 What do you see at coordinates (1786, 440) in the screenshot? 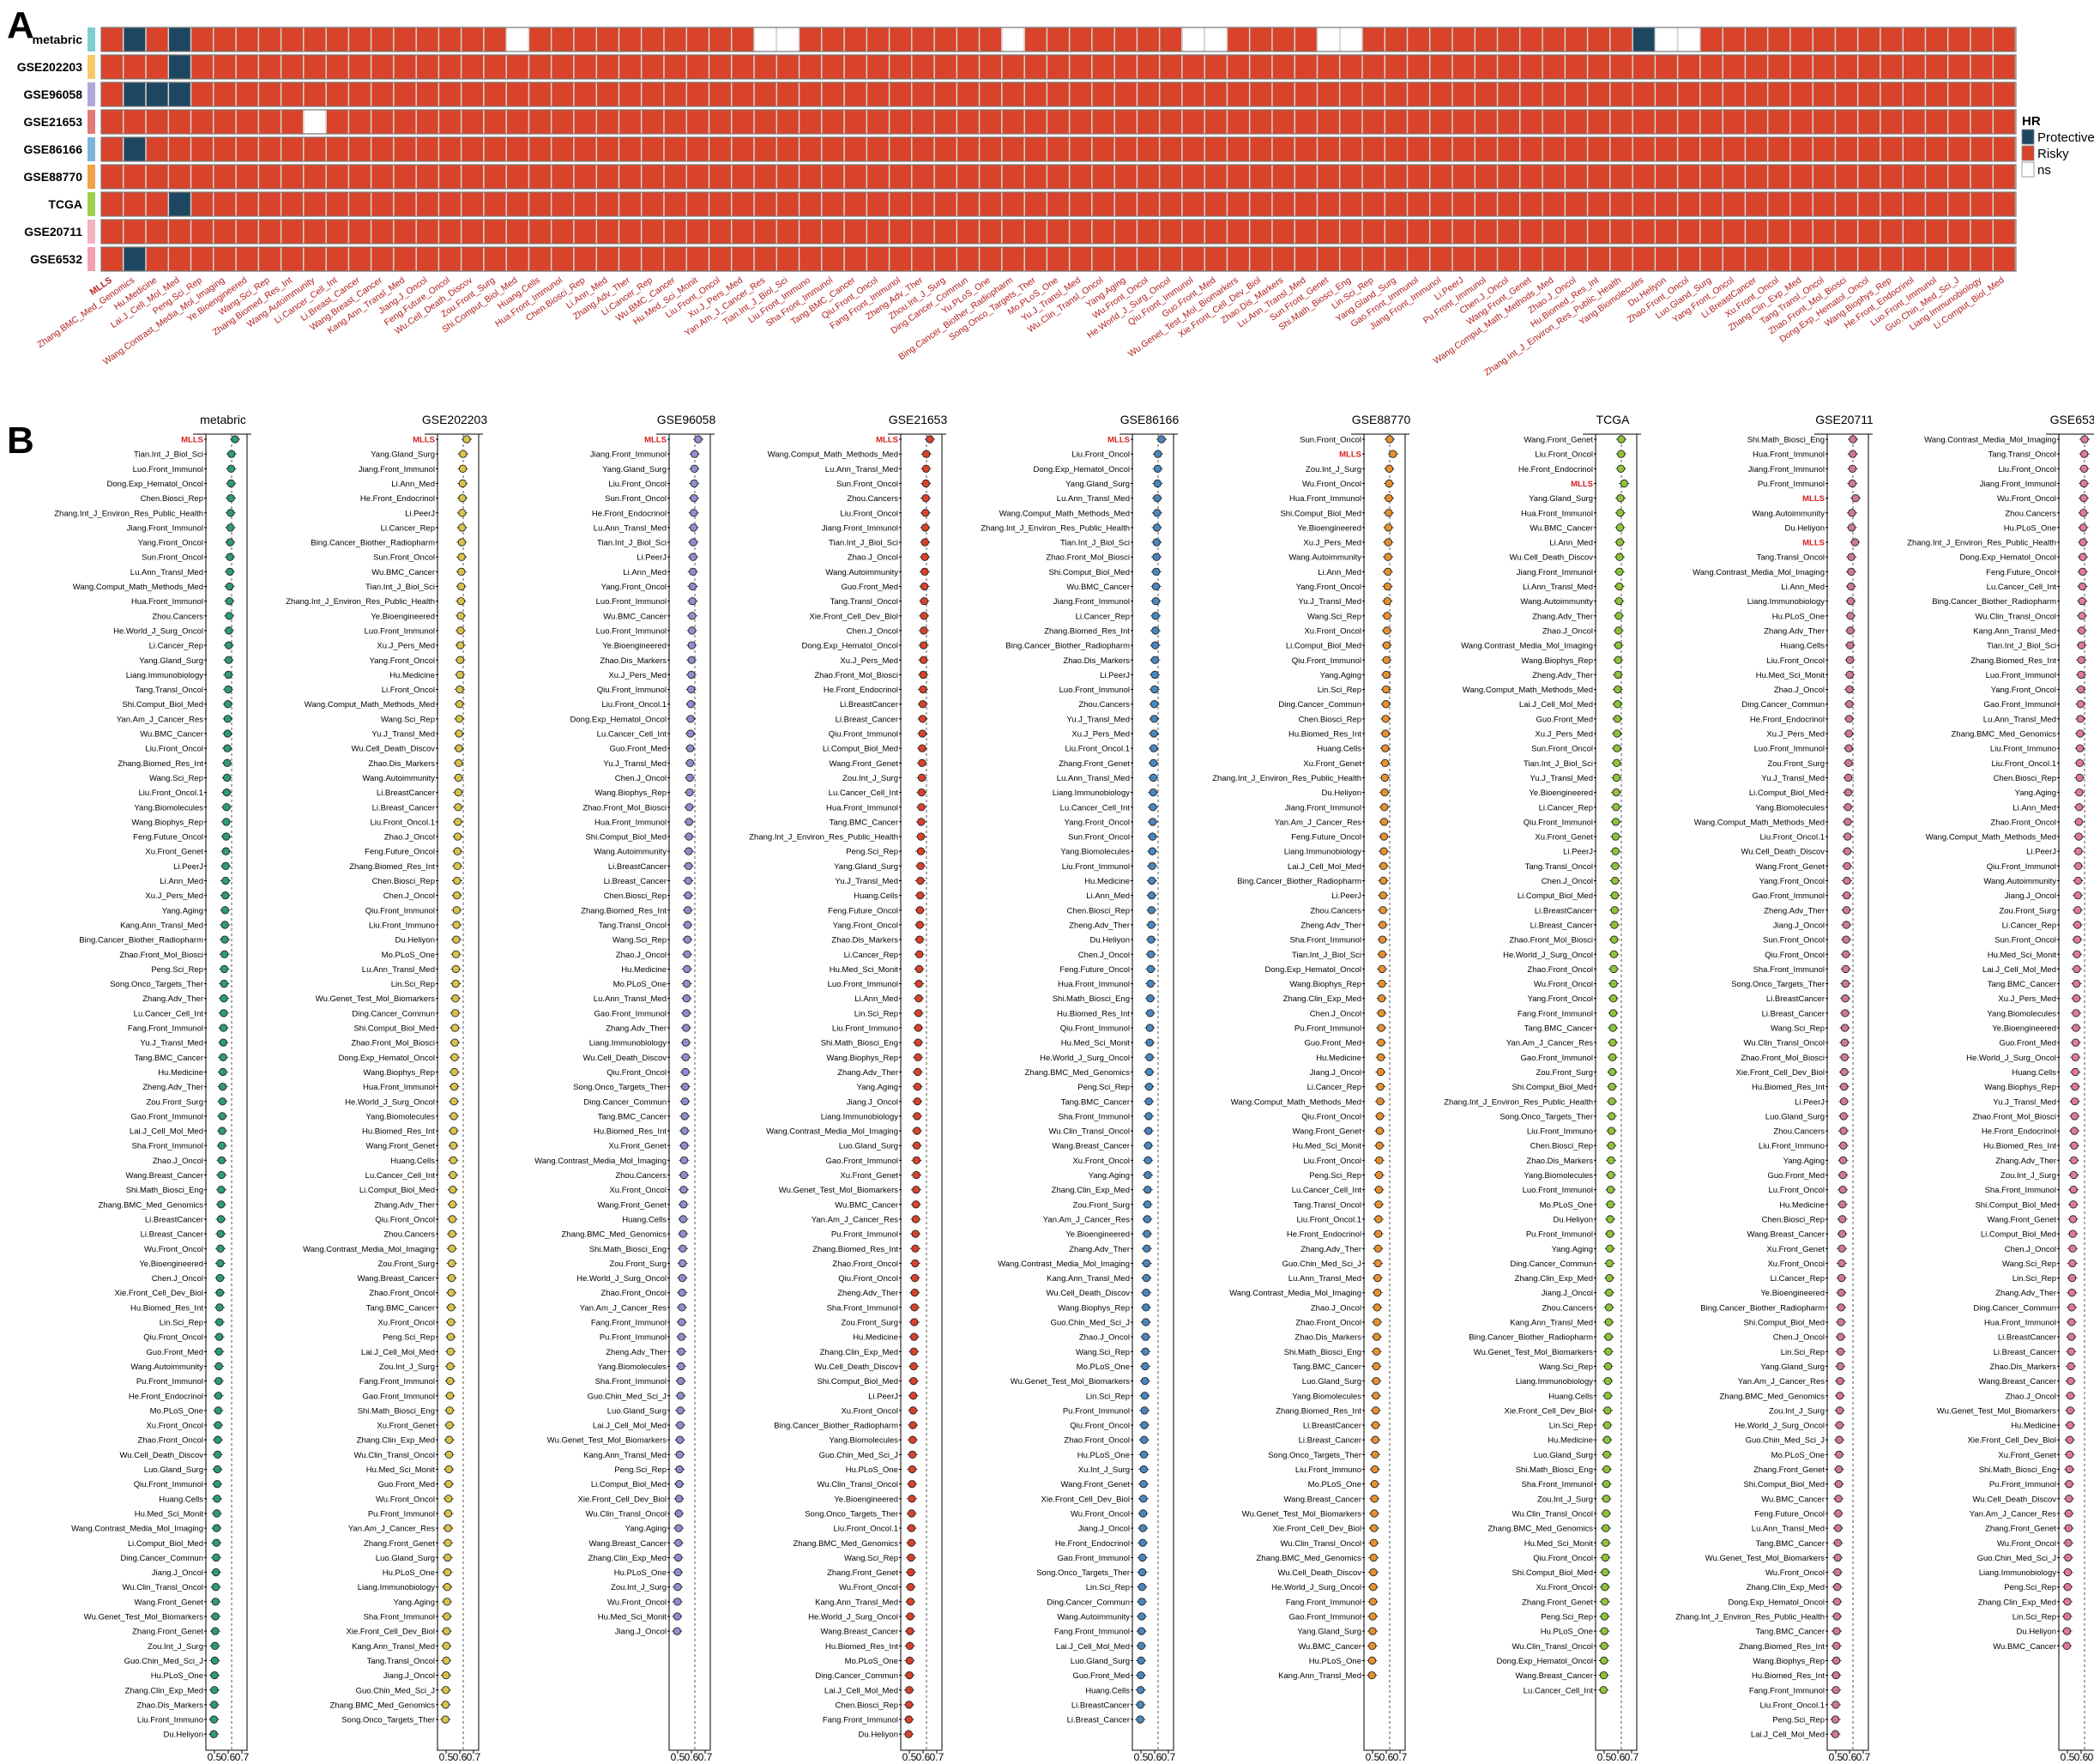
I see `forest-row-label: Shi.Math_Biosci_Eng` at bounding box center [1786, 440].